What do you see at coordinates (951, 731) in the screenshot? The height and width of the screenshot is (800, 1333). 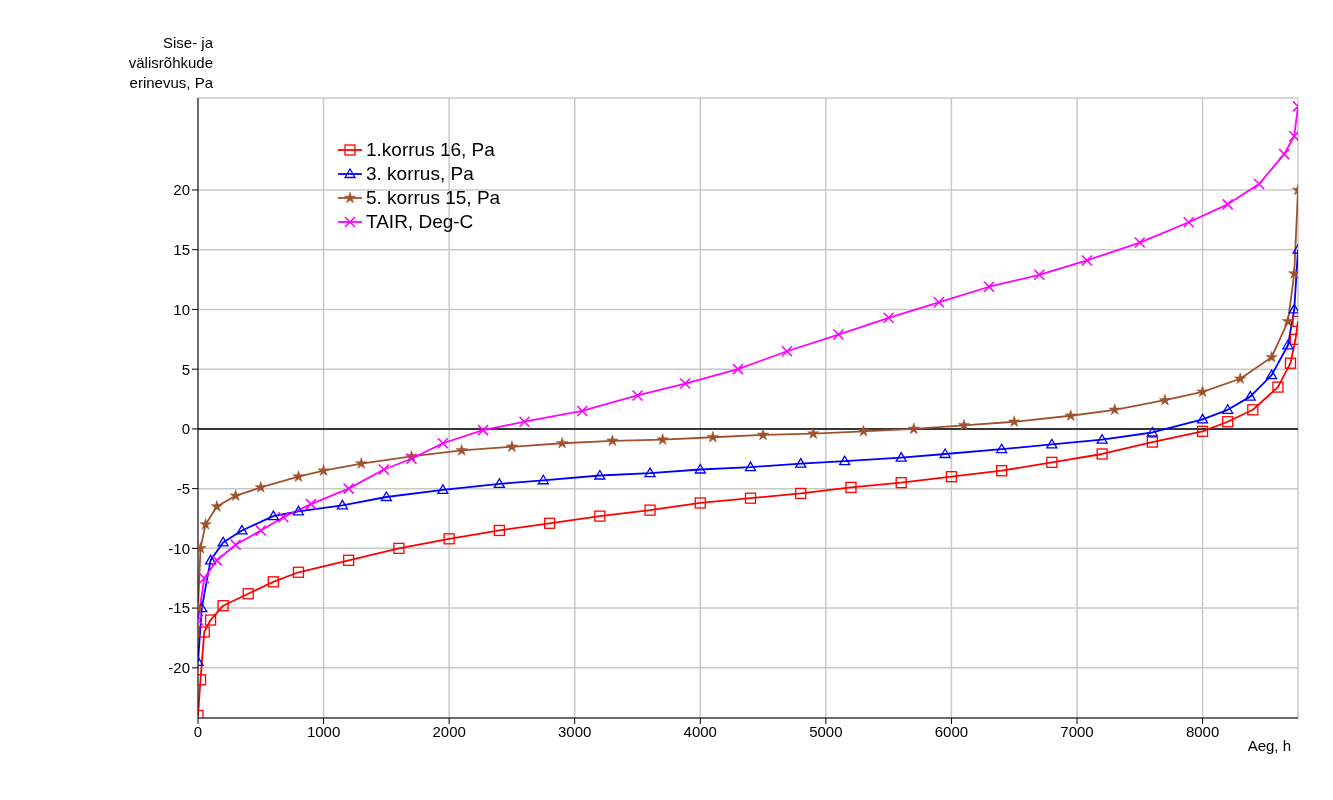 I see `x-tick-label: 6000` at bounding box center [951, 731].